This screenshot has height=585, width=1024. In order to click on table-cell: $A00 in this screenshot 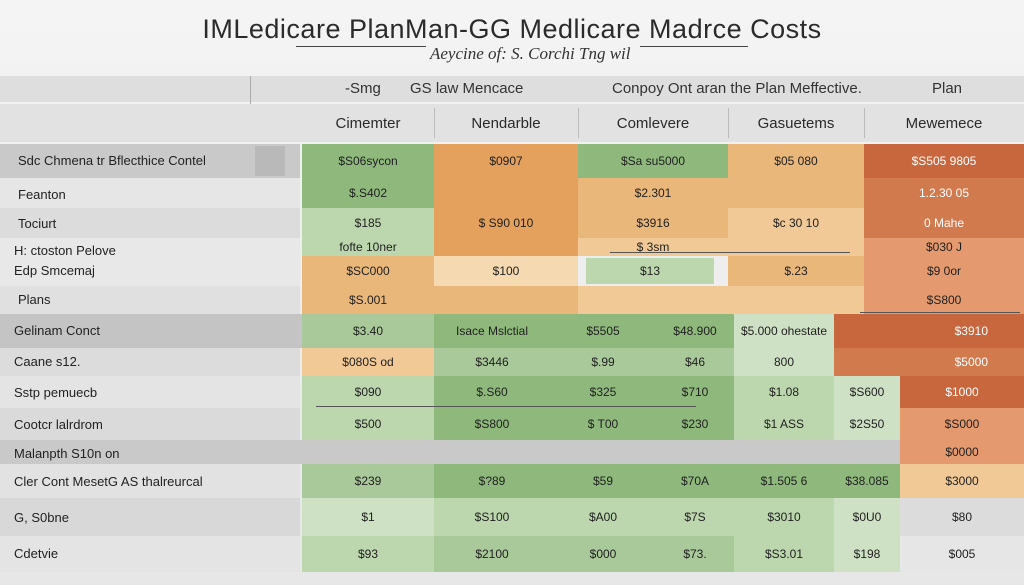, I will do `click(603, 517)`.